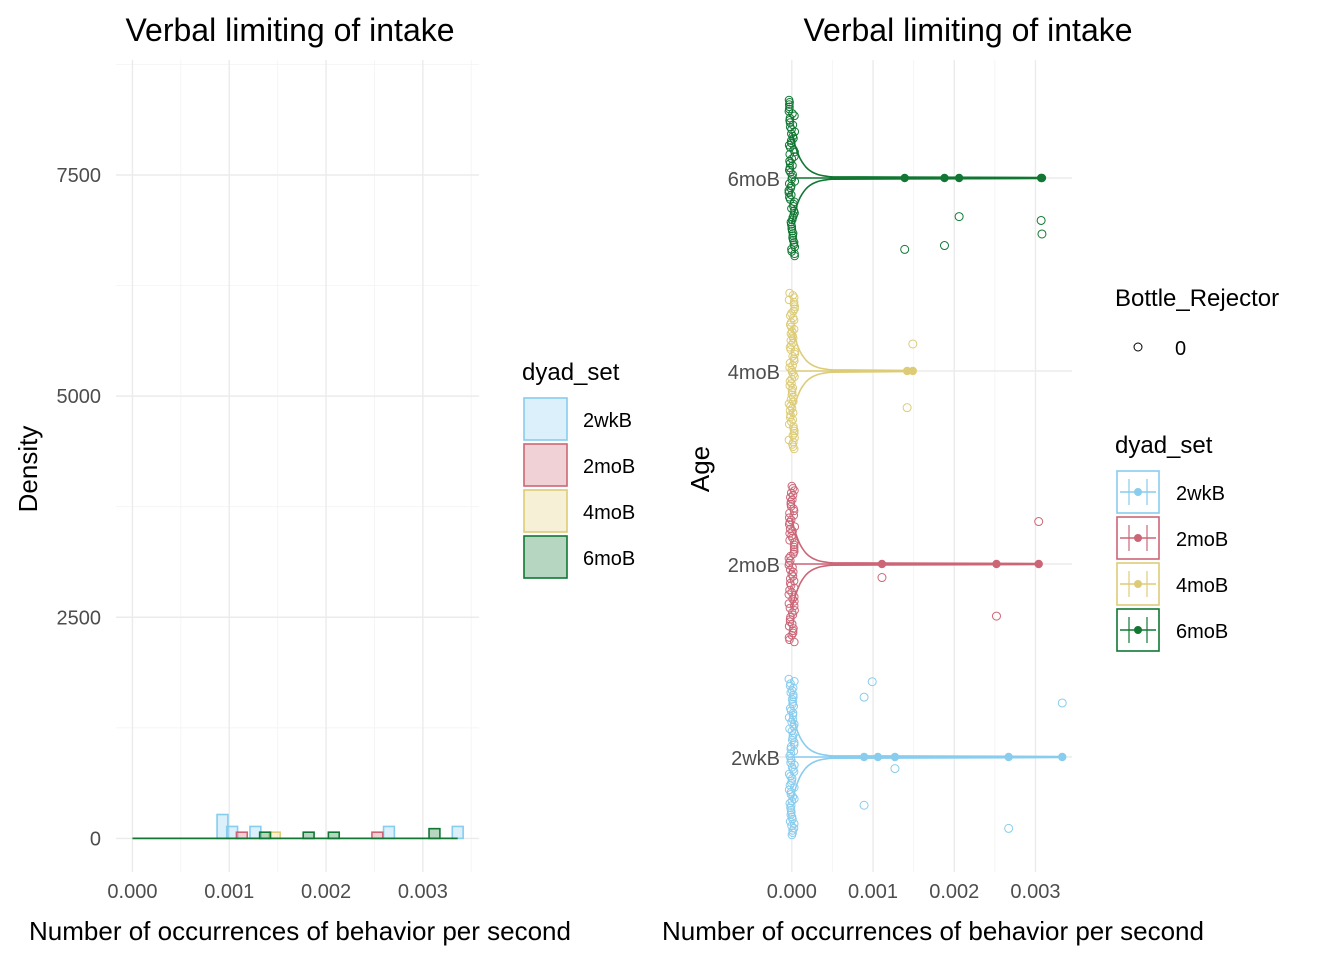 The image size is (1344, 960). Describe the element at coordinates (609, 559) in the screenshot. I see `legend-label-6moB: 6moB` at that location.